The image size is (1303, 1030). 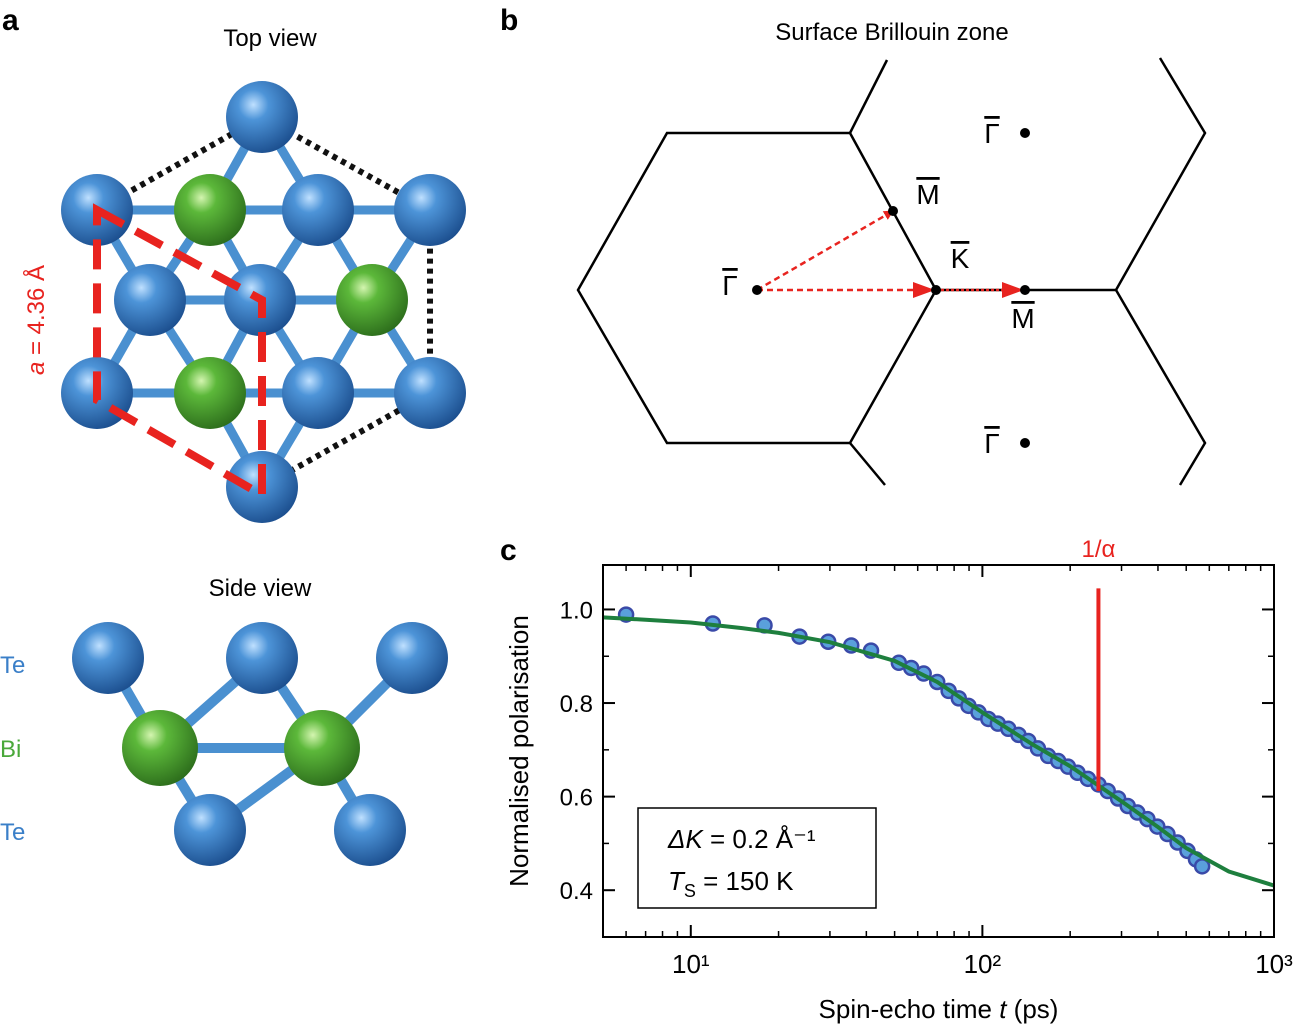 What do you see at coordinates (576, 704) in the screenshot?
I see `y-tick-label: 0.8` at bounding box center [576, 704].